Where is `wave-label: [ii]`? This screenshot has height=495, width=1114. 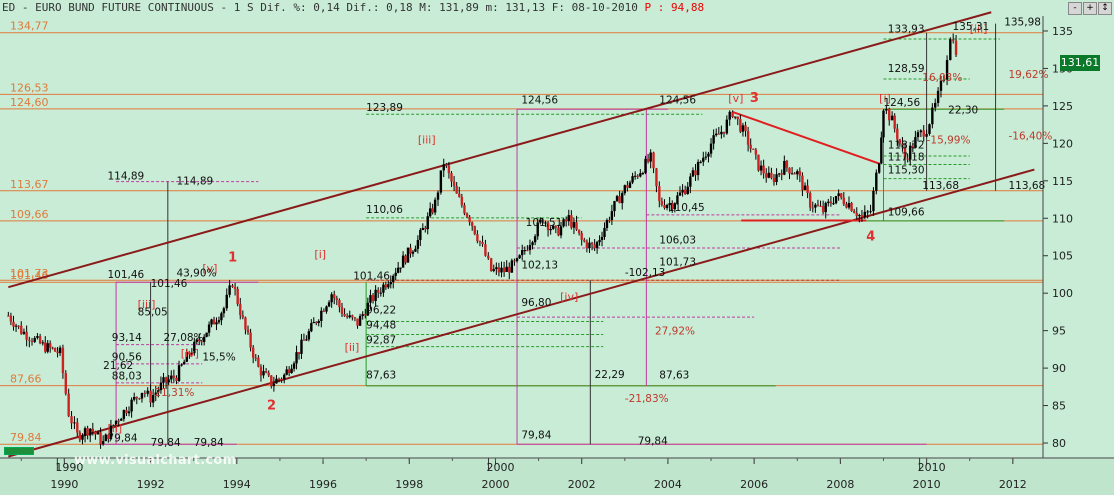 wave-label: [ii] is located at coordinates (352, 347).